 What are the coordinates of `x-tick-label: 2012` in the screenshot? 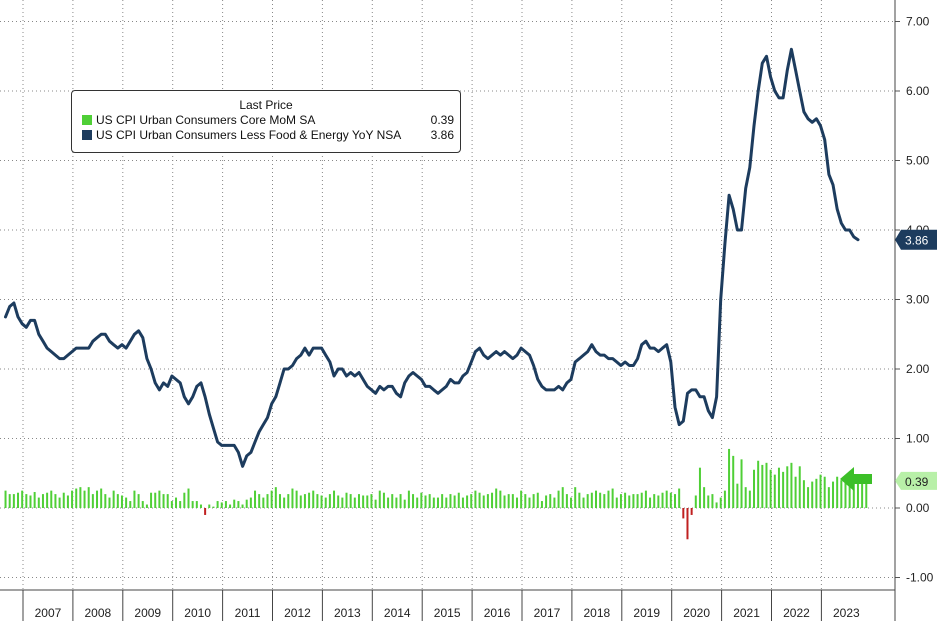 It's located at (297, 613).